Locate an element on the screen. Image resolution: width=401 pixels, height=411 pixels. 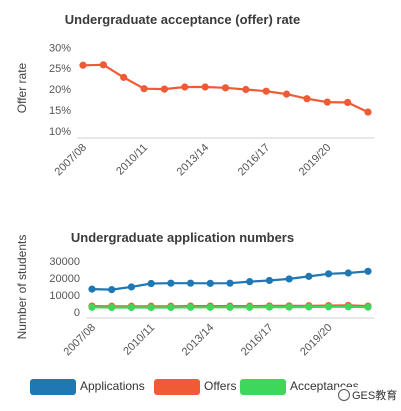
y-tick-label-0-3: 25% is located at coordinates (60, 69).